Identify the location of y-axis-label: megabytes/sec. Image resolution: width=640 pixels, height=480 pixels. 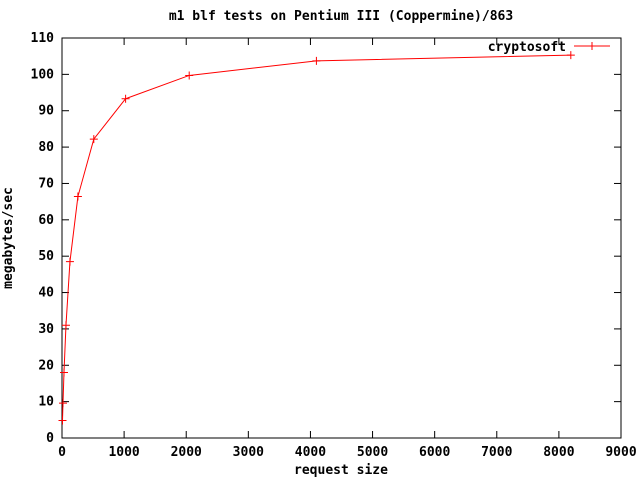
(8, 238).